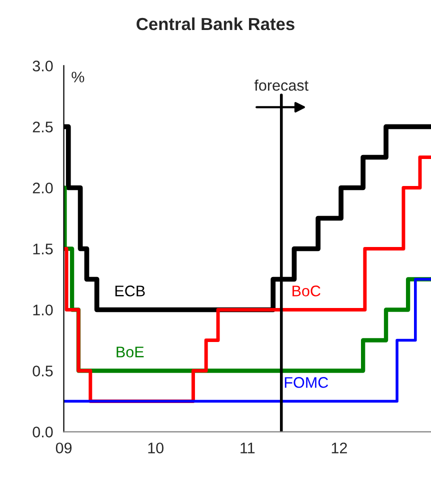 The height and width of the screenshot is (498, 431). What do you see at coordinates (42, 188) in the screenshot?
I see `y-tick-label: 2.0` at bounding box center [42, 188].